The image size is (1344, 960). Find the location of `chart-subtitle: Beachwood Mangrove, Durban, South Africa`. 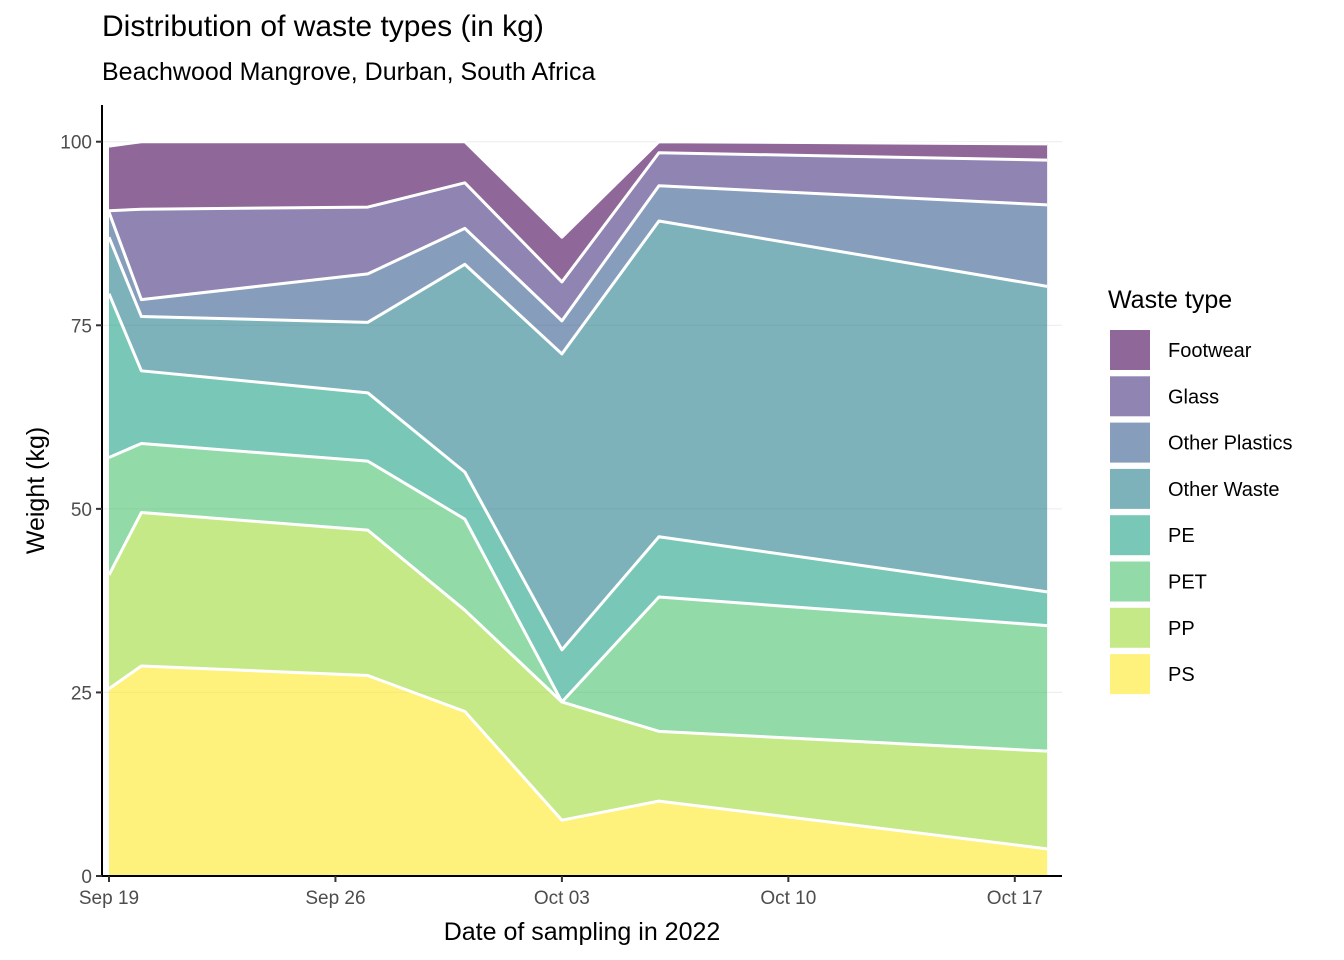

chart-subtitle: Beachwood Mangrove, Durban, South Africa is located at coordinates (349, 72).